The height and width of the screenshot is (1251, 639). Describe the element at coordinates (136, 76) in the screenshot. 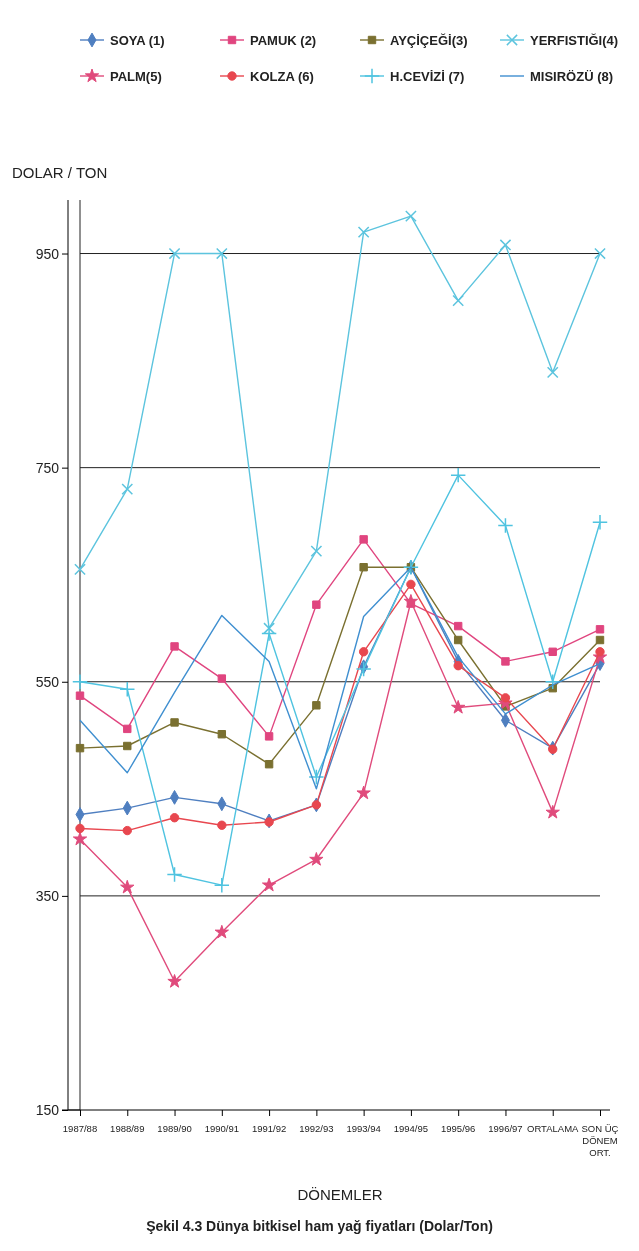

I see `legend-label: PALM(5)` at that location.